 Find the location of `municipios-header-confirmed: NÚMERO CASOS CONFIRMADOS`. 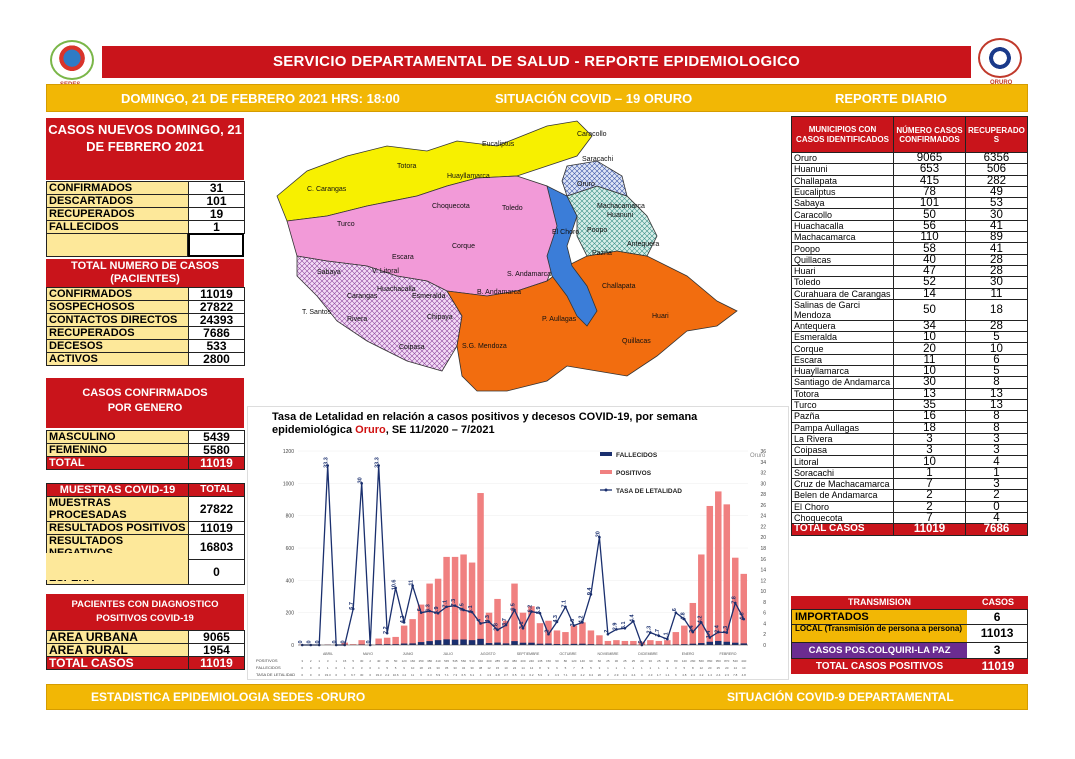

municipios-header-confirmed: NÚMERO CASOS CONFIRMADOS is located at coordinates (929, 134).